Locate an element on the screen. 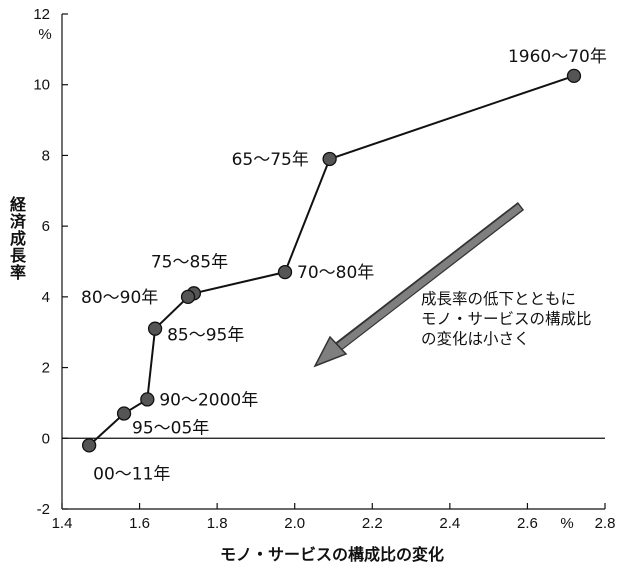 This screenshot has width=621, height=569. data-label: 85〜95年 is located at coordinates (205, 336).